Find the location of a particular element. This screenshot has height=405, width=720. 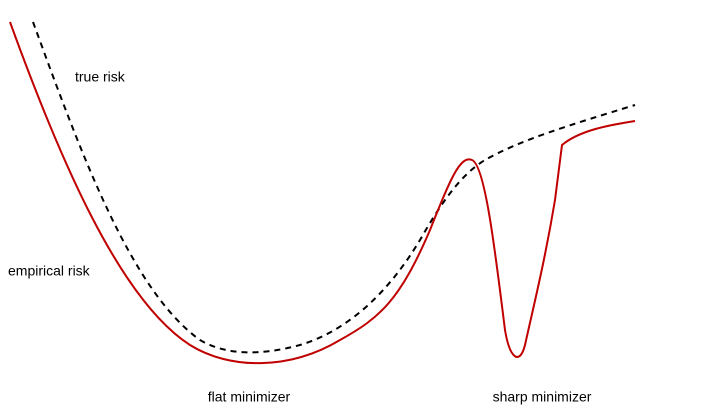

true-risk-label: true risk is located at coordinates (100, 77).